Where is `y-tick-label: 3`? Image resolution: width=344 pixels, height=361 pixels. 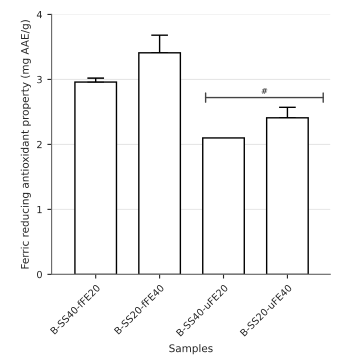 y-tick-label: 3 is located at coordinates (39, 80).